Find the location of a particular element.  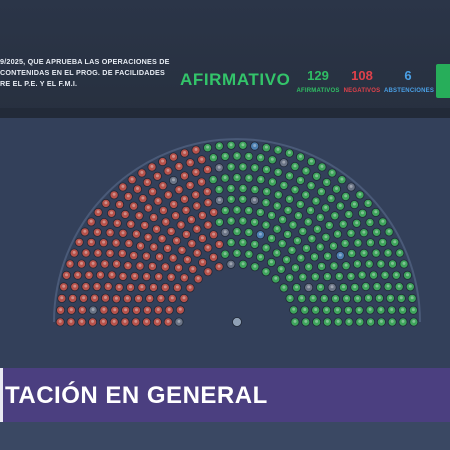

side-tab is located at coordinates (443, 81).